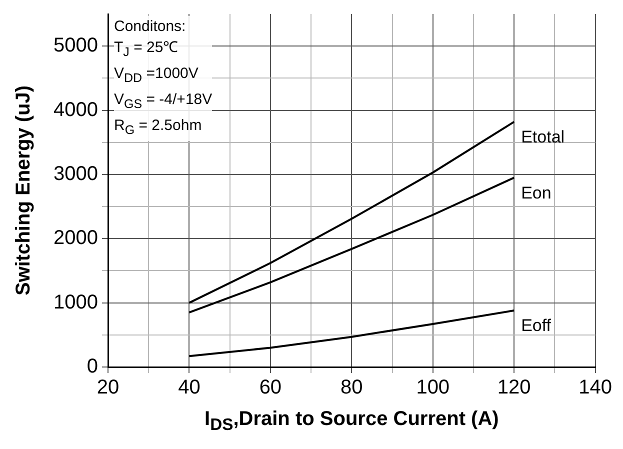 The width and height of the screenshot is (623, 449). I want to click on annotation: V$_{GS}$ = -4/+18V, so click(163, 101).